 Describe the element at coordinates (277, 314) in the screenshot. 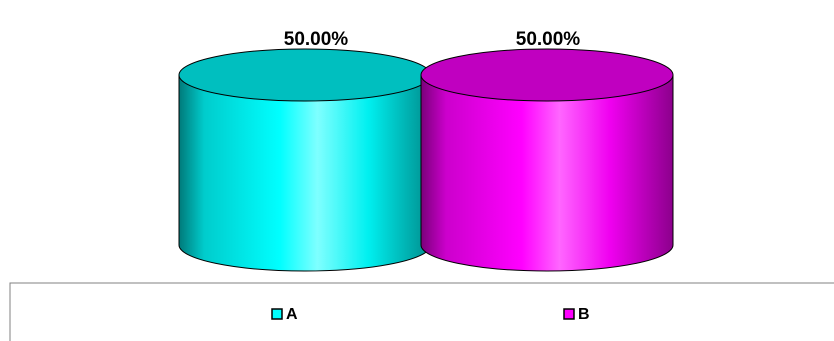

I see `legend-swatch-a` at that location.